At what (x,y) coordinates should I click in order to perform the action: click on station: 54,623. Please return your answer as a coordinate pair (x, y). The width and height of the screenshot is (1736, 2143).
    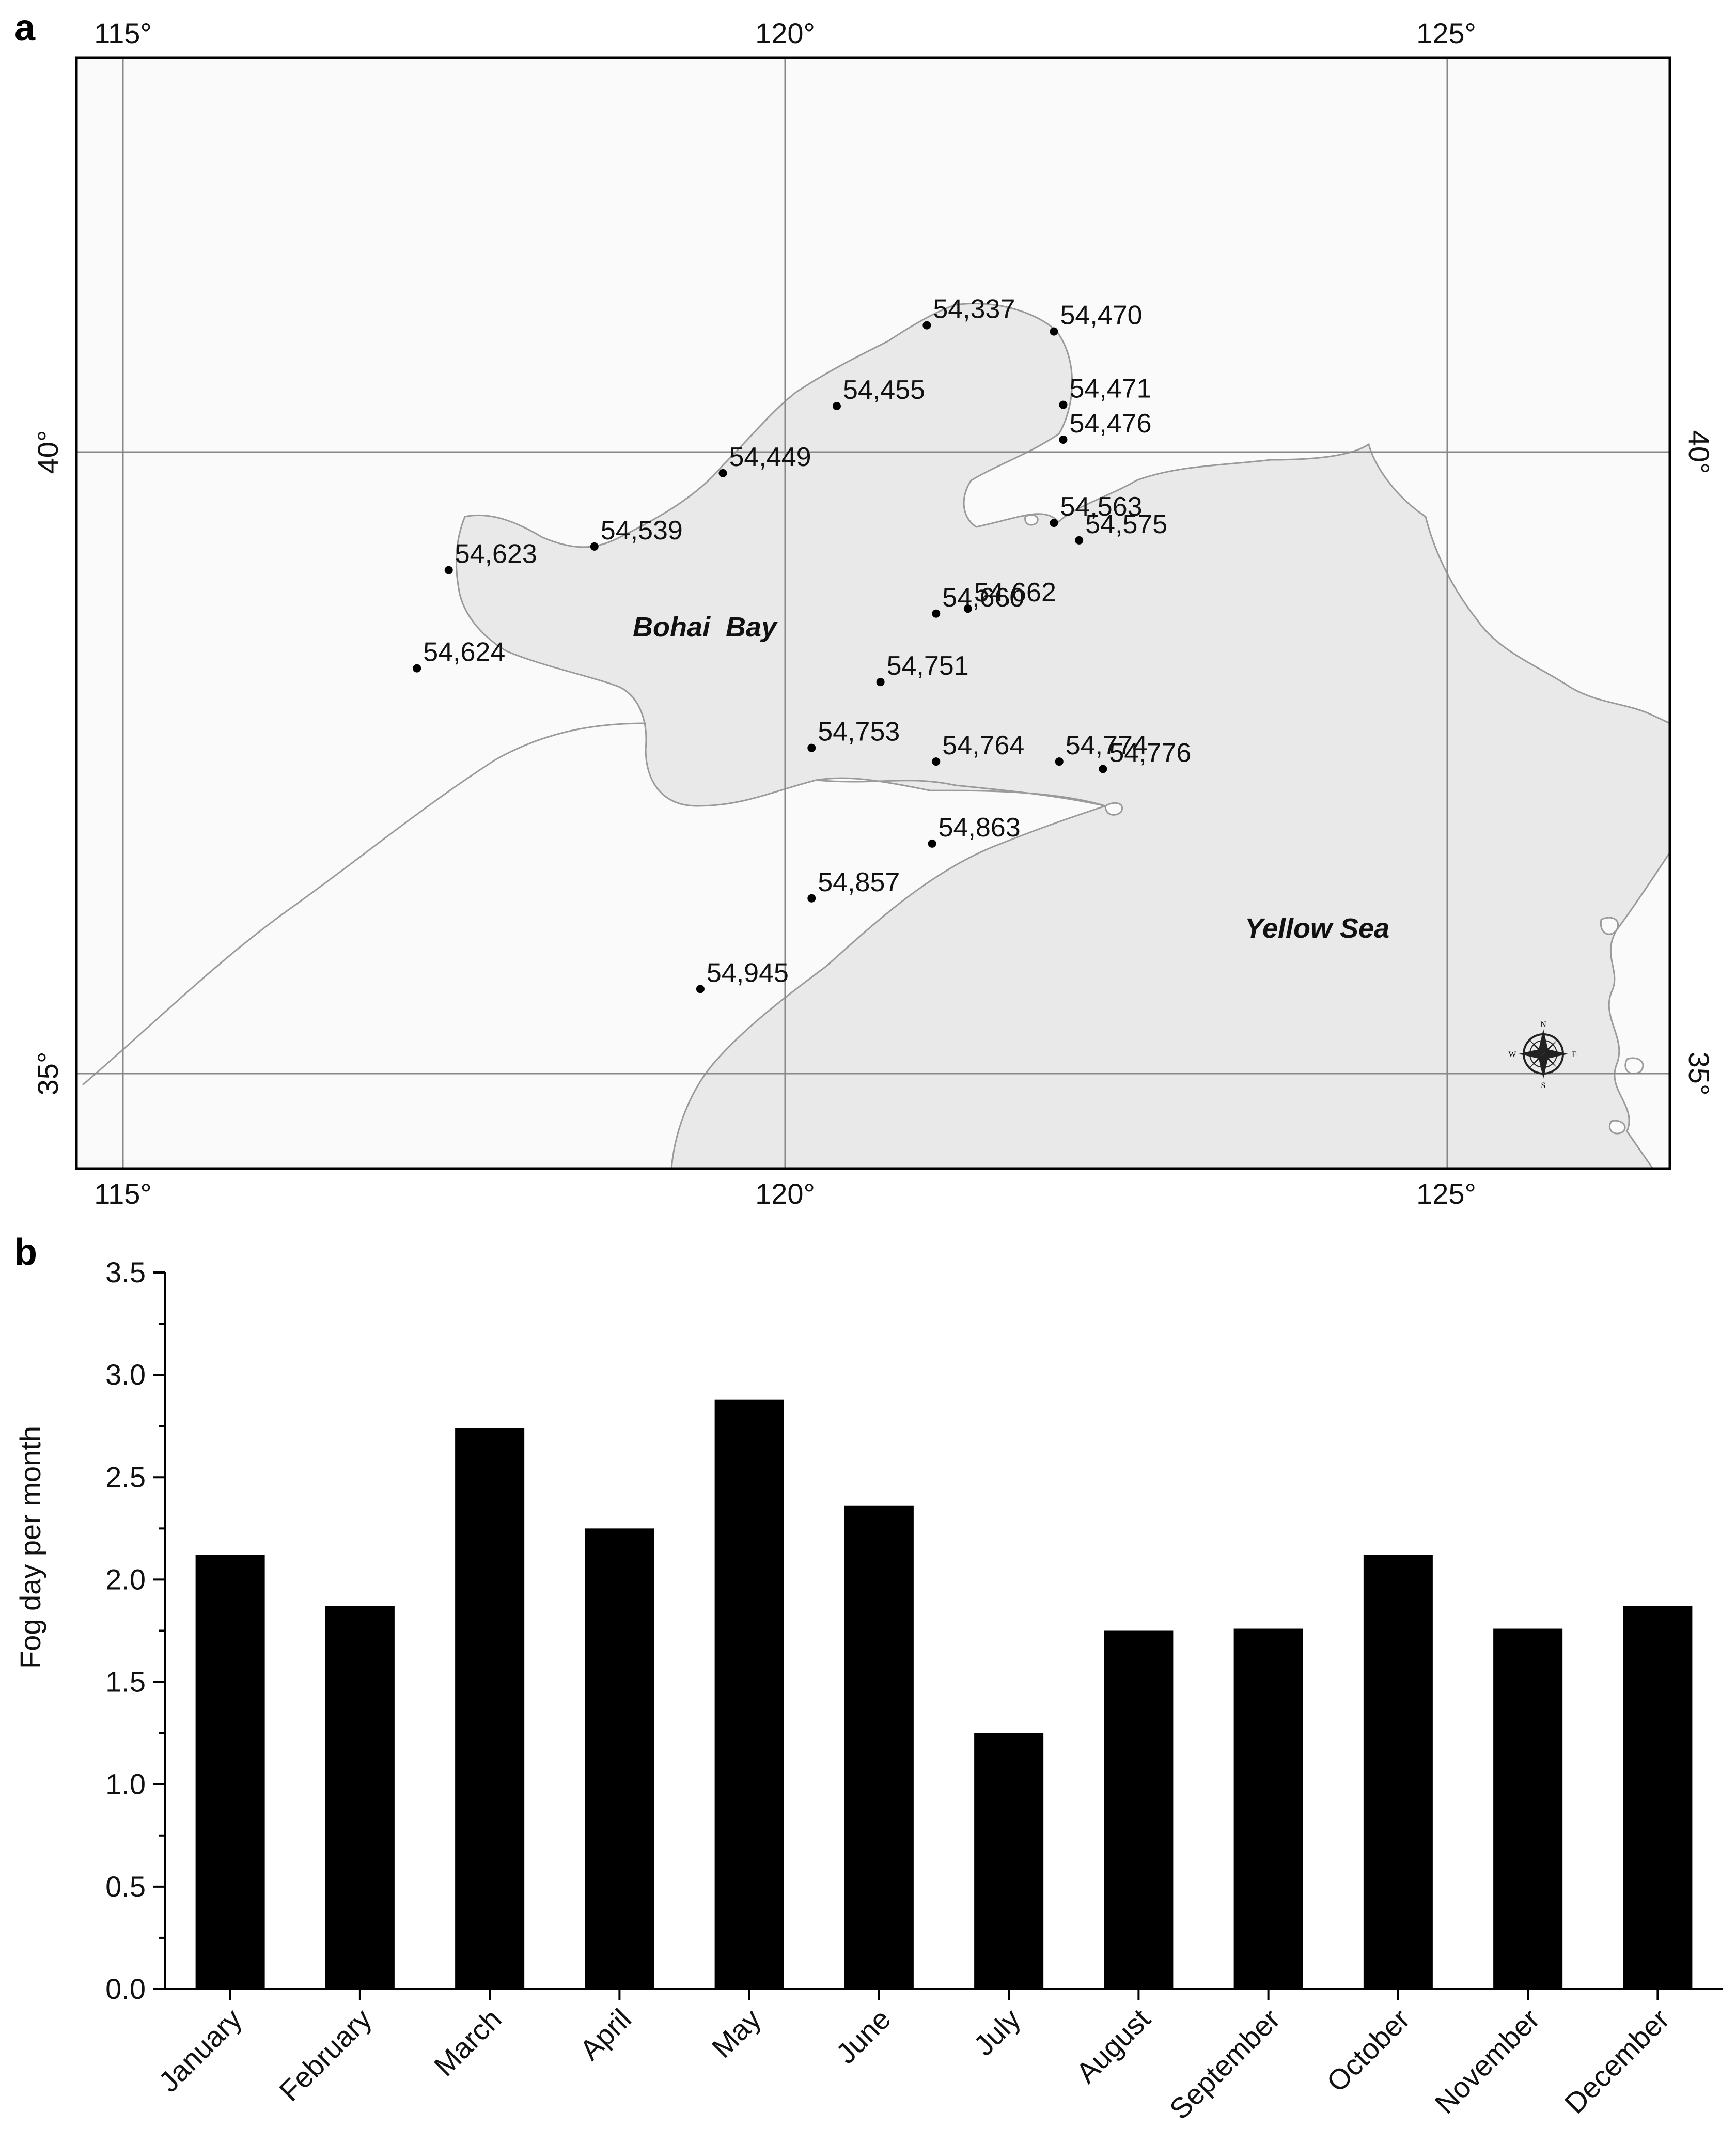
    Looking at the image, I should click on (490, 557).